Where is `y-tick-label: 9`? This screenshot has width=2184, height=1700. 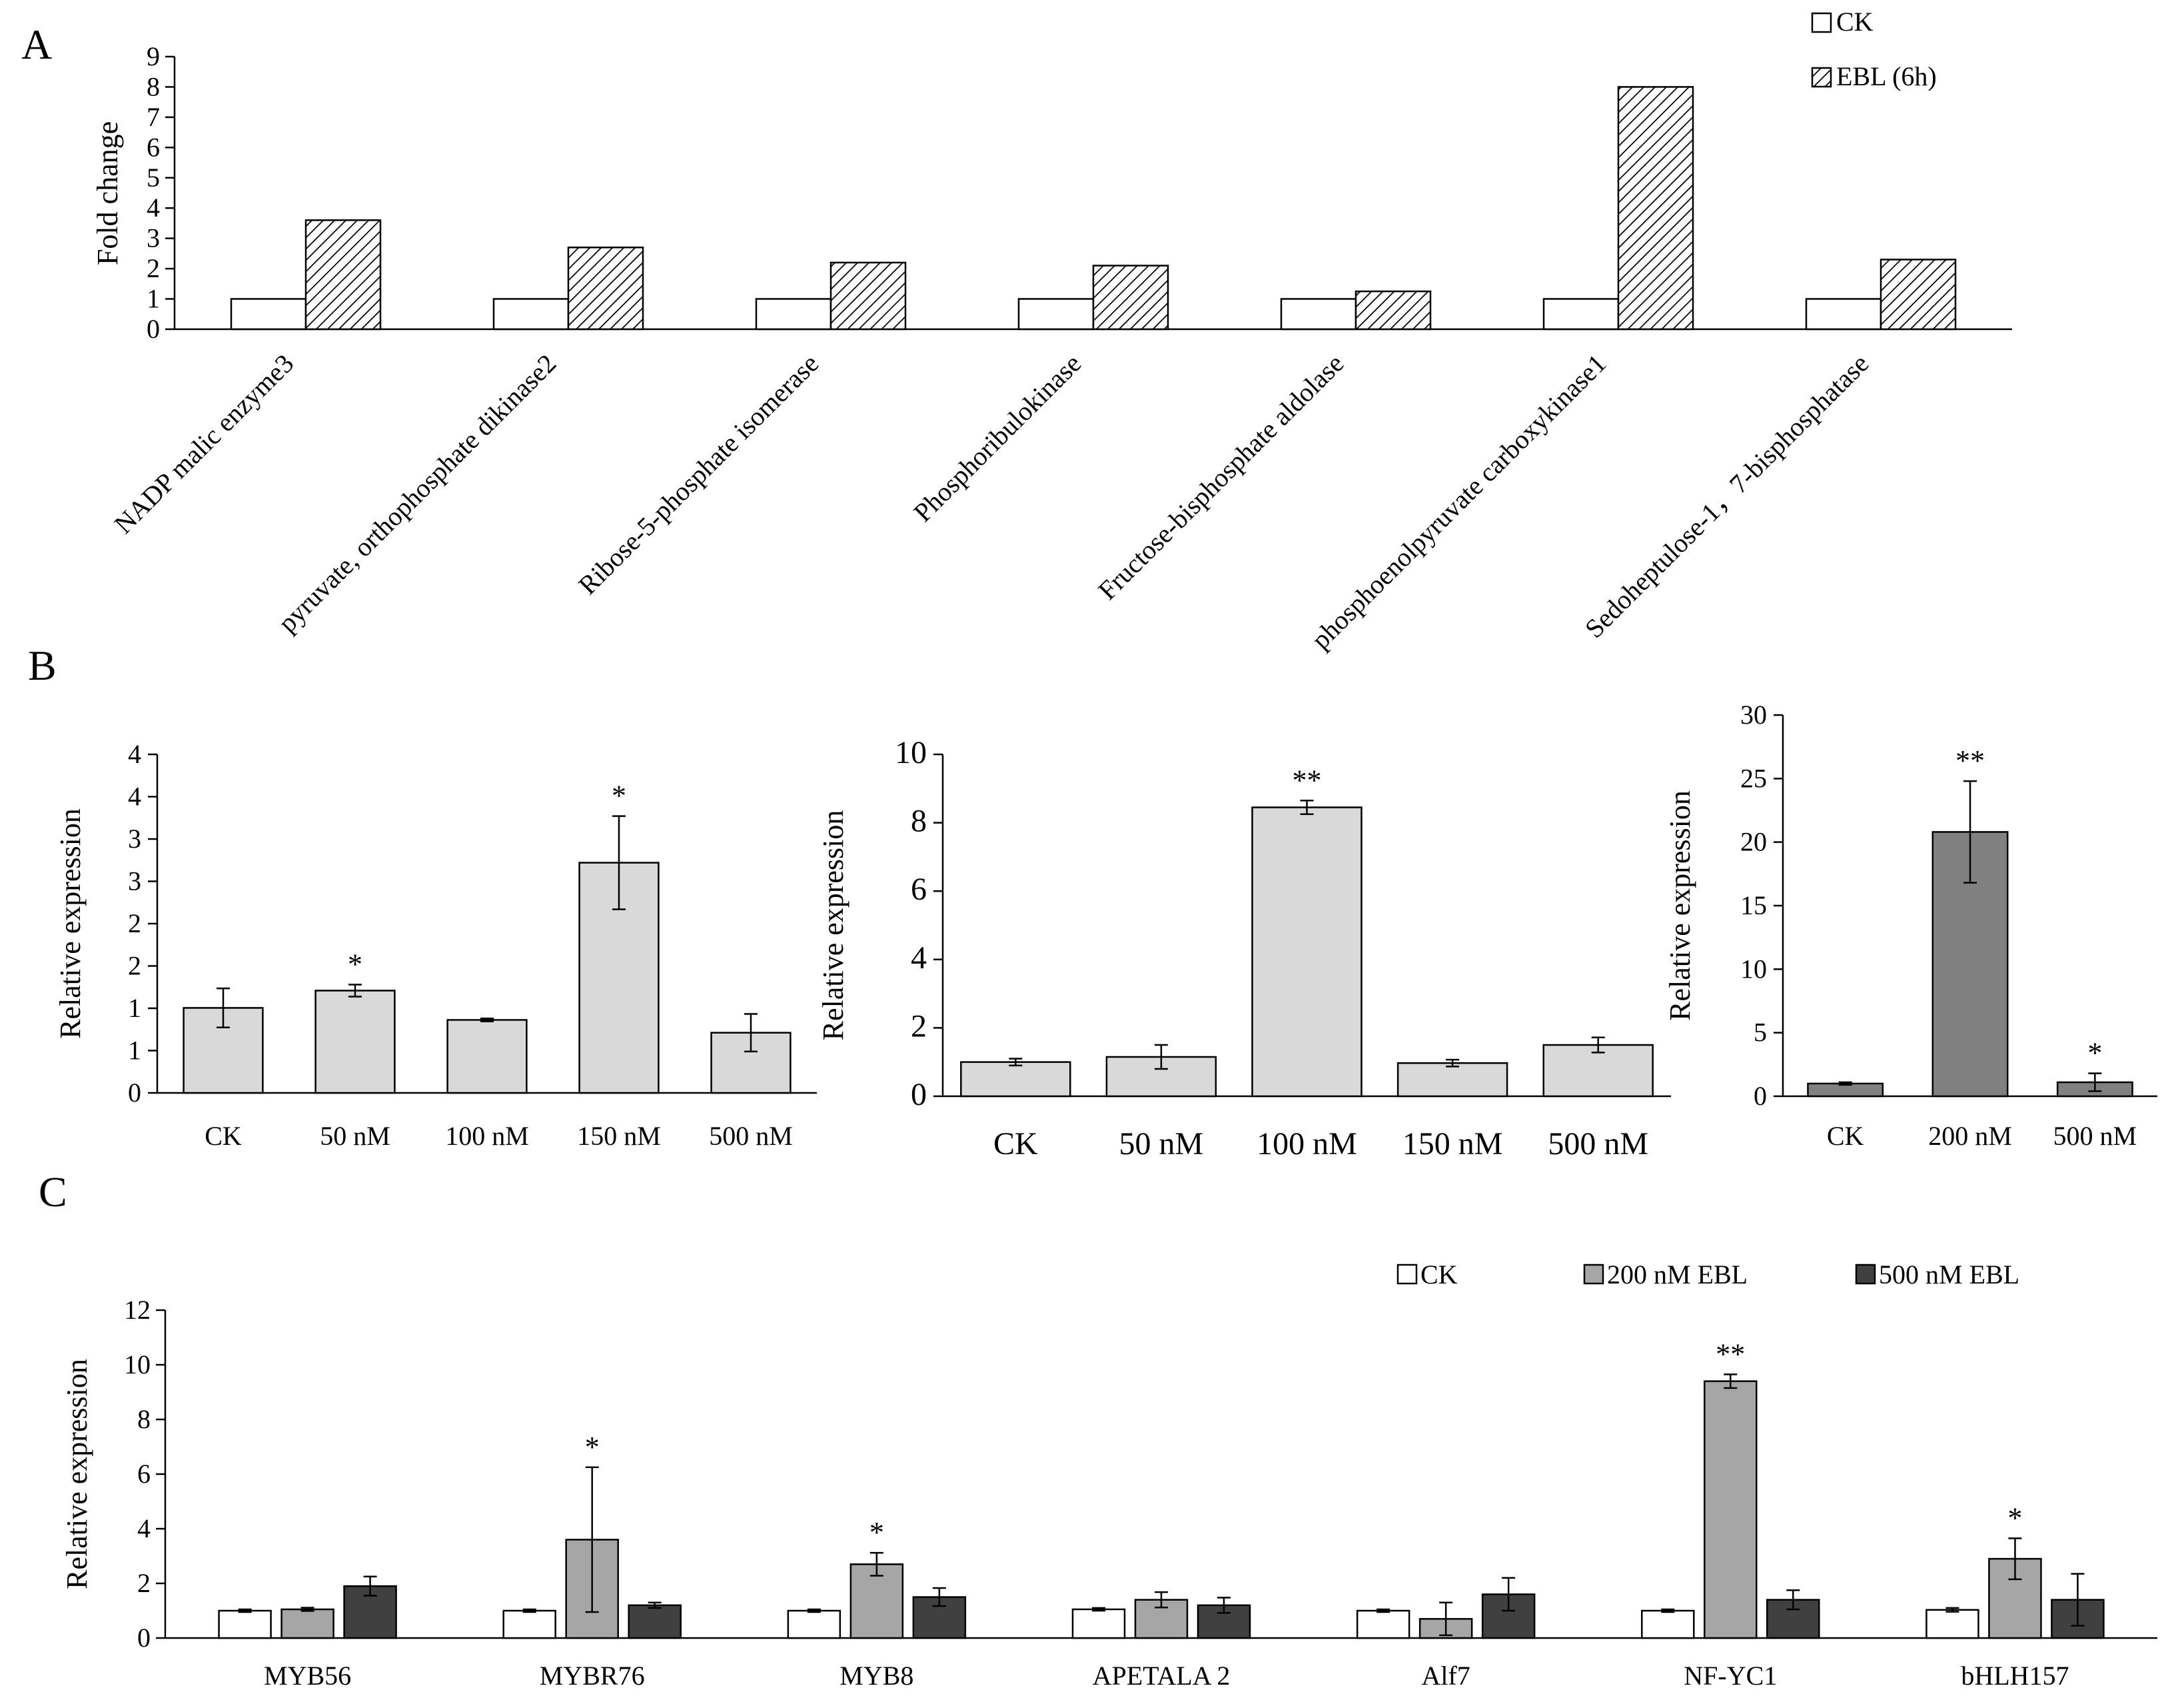 y-tick-label: 9 is located at coordinates (153, 56).